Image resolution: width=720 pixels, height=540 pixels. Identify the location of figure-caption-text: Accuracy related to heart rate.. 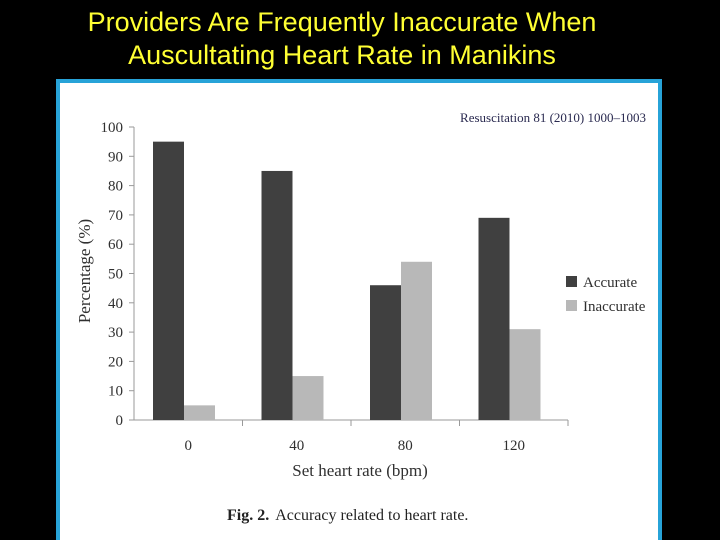
(371, 515).